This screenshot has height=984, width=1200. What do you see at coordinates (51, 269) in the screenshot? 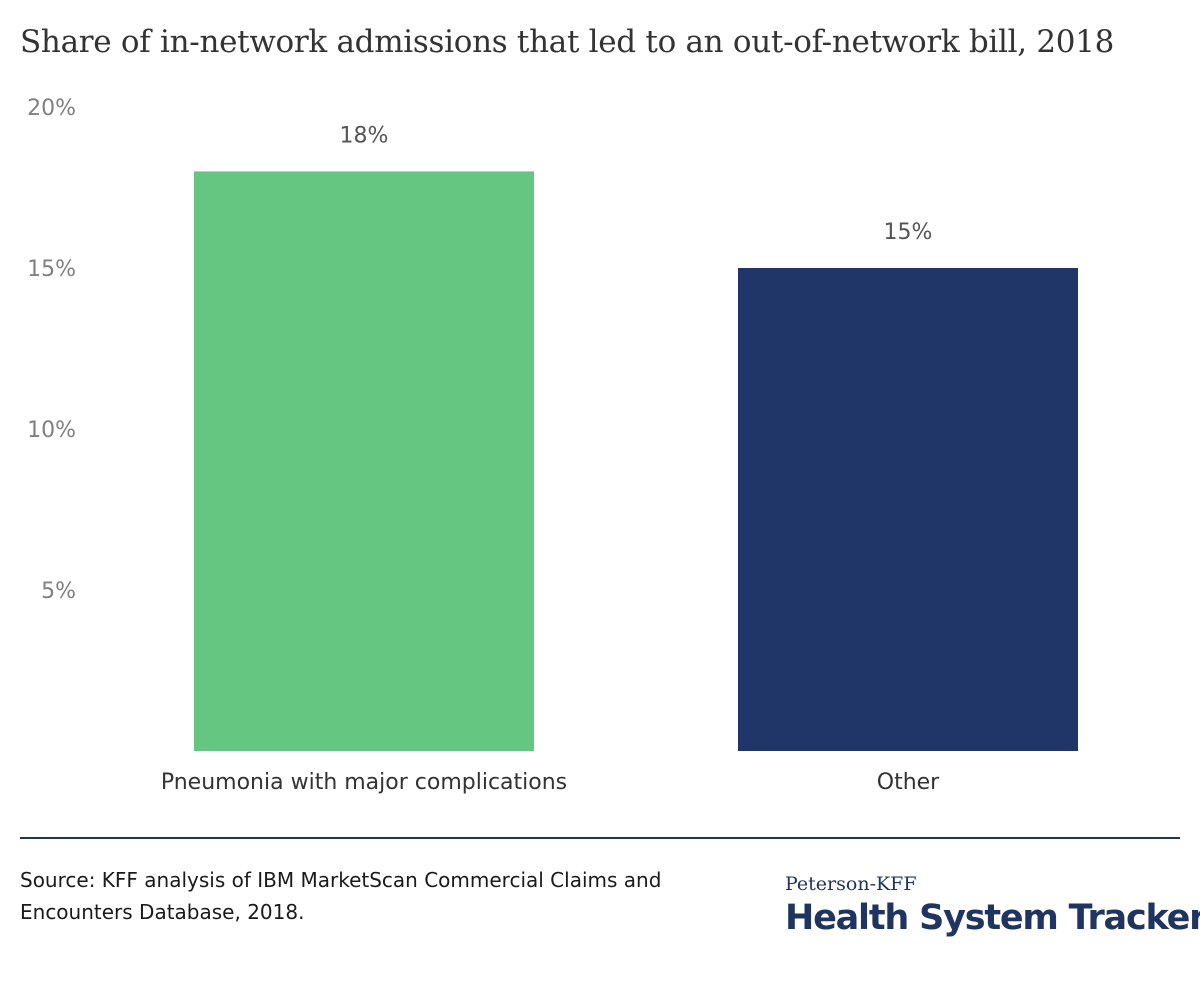
I see `y-tick-label: 15%` at bounding box center [51, 269].